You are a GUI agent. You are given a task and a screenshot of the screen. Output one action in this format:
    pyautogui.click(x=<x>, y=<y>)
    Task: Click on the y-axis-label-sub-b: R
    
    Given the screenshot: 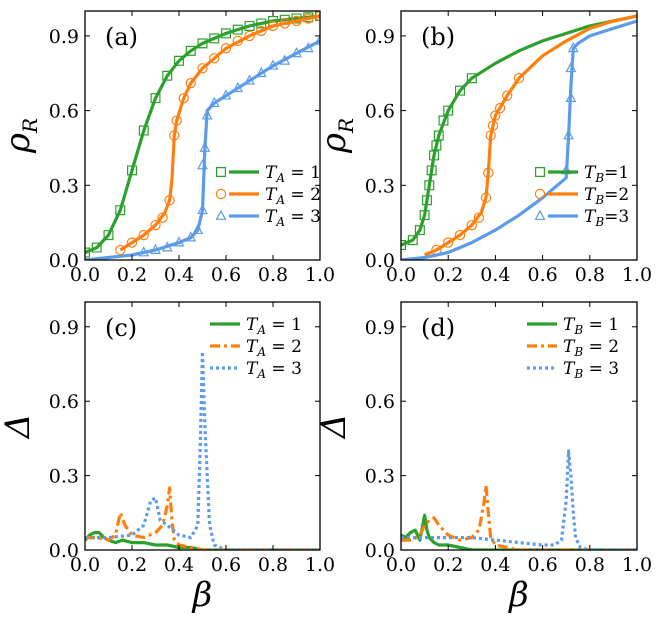 What is the action you would take?
    pyautogui.click(x=346, y=126)
    